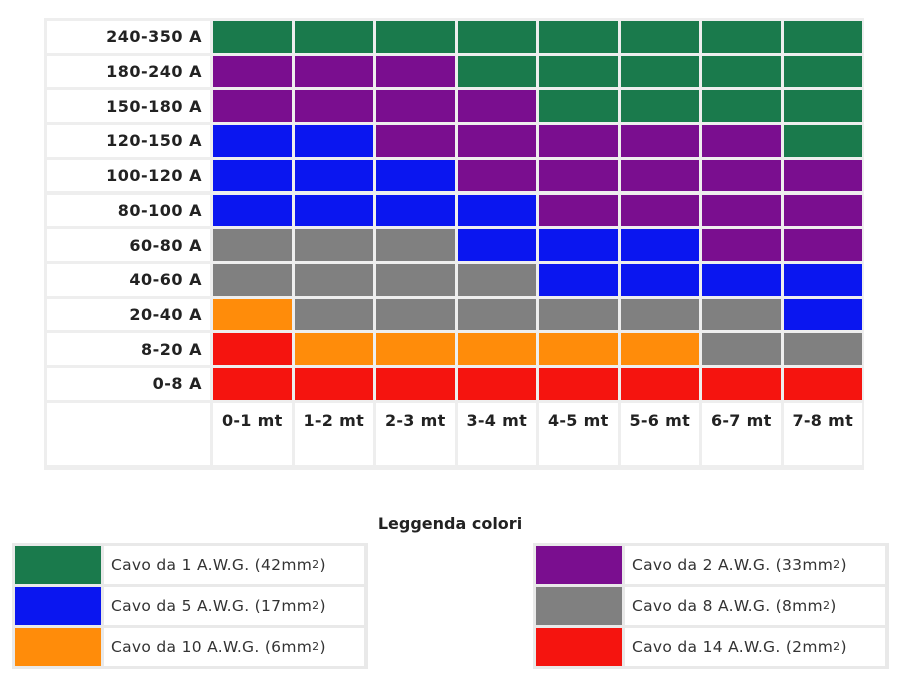  What do you see at coordinates (252, 433) in the screenshot?
I see `column-label: 0-1 mt` at bounding box center [252, 433].